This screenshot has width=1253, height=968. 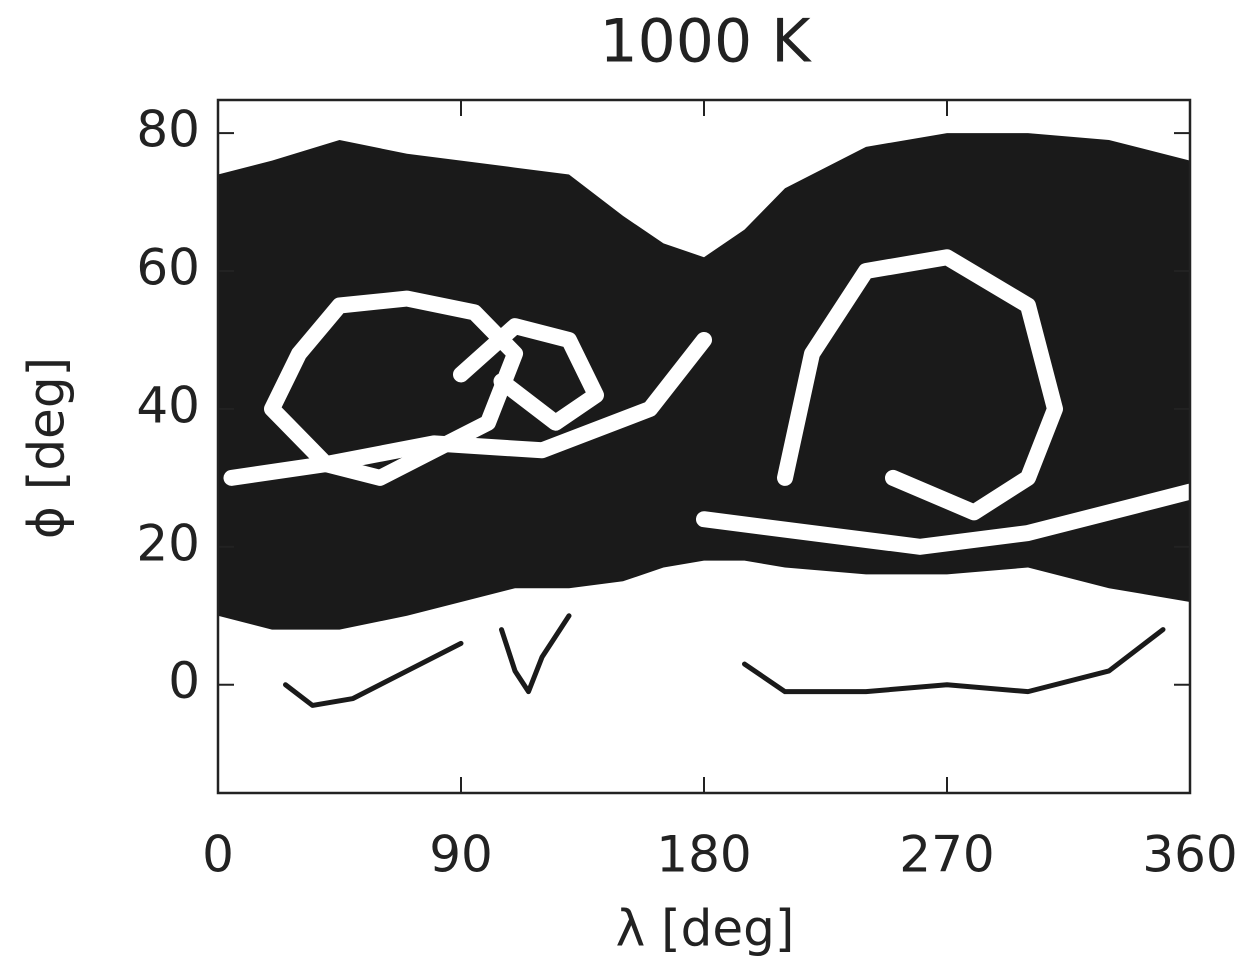 What do you see at coordinates (705, 42) in the screenshot?
I see `chart-title: 1000 K` at bounding box center [705, 42].